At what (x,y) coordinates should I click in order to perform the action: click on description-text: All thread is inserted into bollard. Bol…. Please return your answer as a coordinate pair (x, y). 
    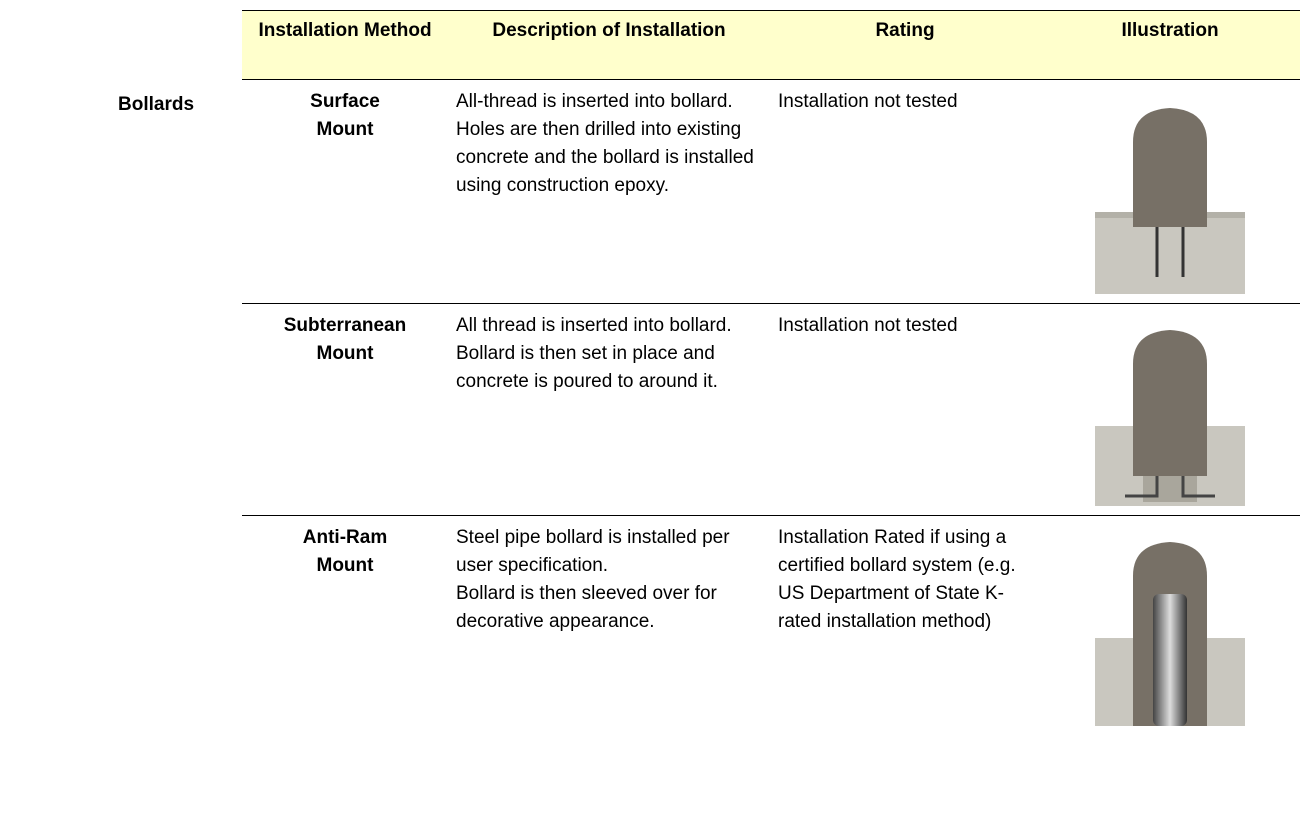
    Looking at the image, I should click on (609, 354).